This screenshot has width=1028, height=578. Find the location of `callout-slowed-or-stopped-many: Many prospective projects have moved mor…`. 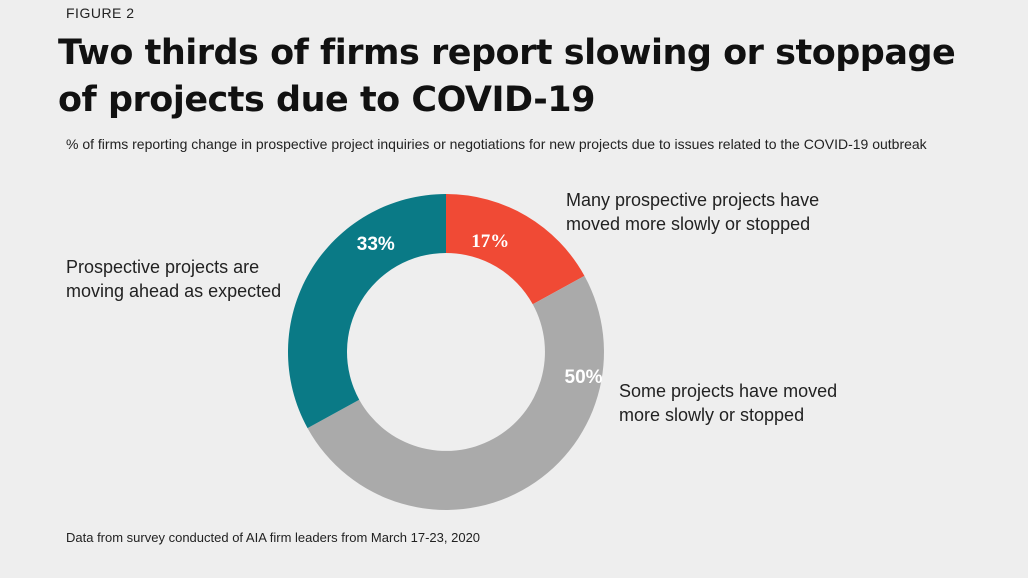

callout-slowed-or-stopped-many: Many prospective projects have moved mor… is located at coordinates (693, 212).